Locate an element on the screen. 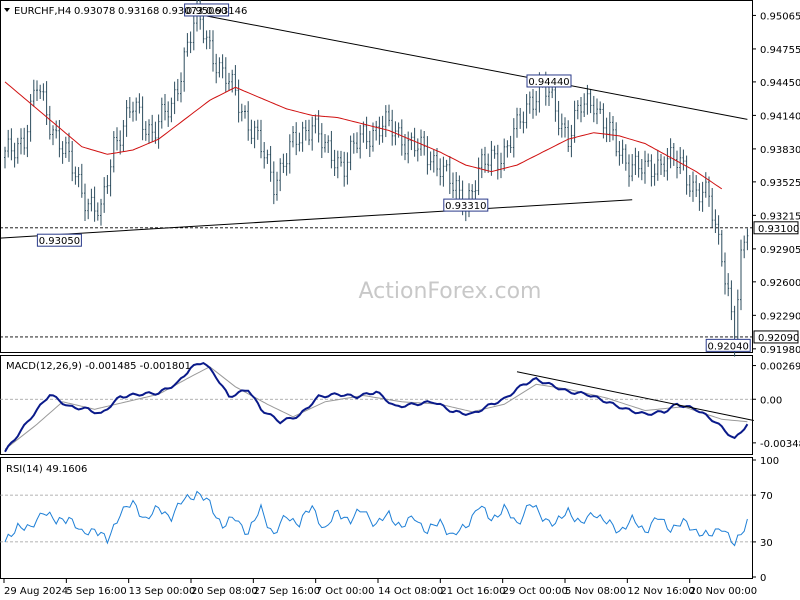 This screenshot has height=600, width=800. macd-tick-label: 0.00 is located at coordinates (771, 400).